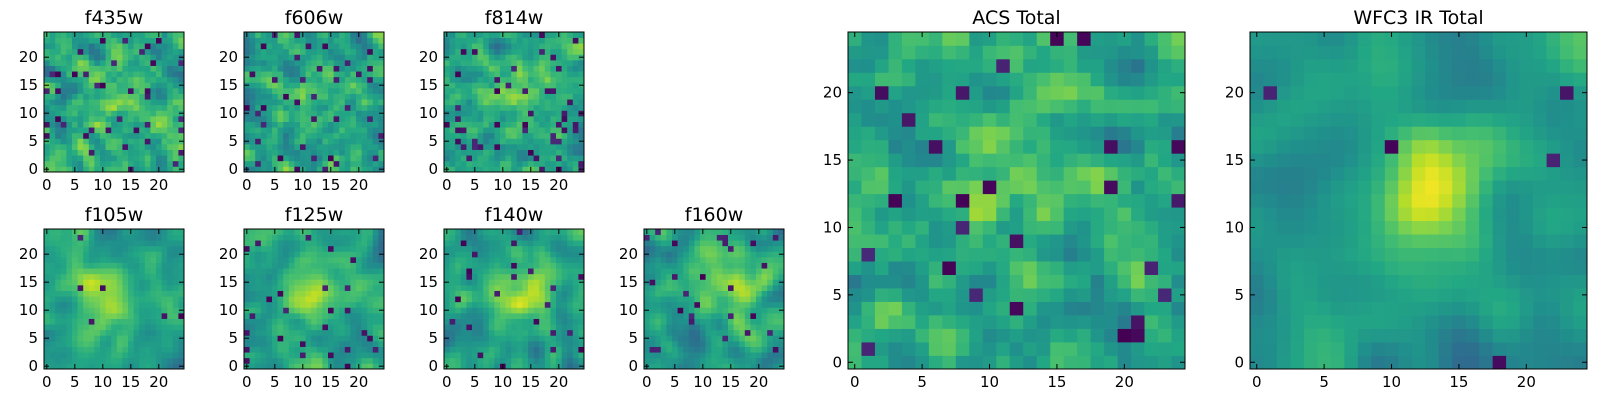  Describe the element at coordinates (102, 382) in the screenshot. I see `x-tick-label: 10` at that location.